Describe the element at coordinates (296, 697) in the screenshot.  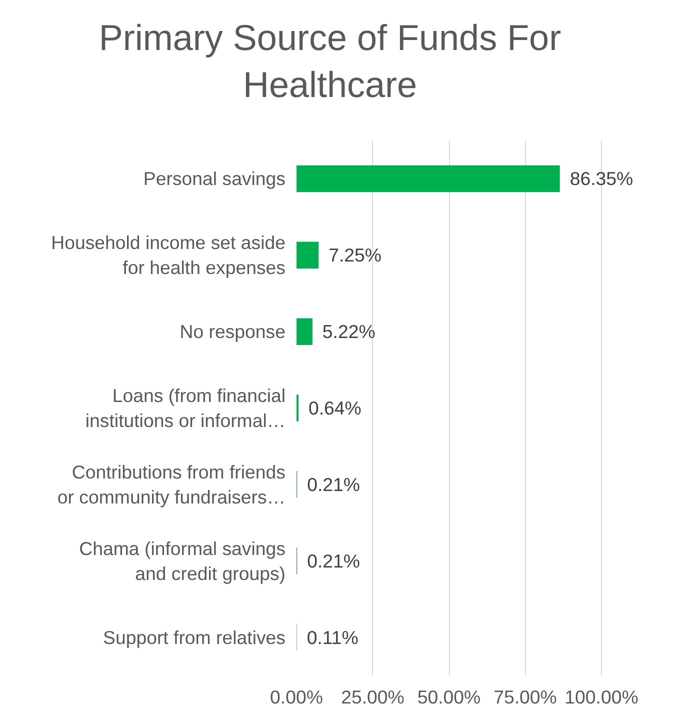
I see `x-tick-label: 0.00%` at that location.